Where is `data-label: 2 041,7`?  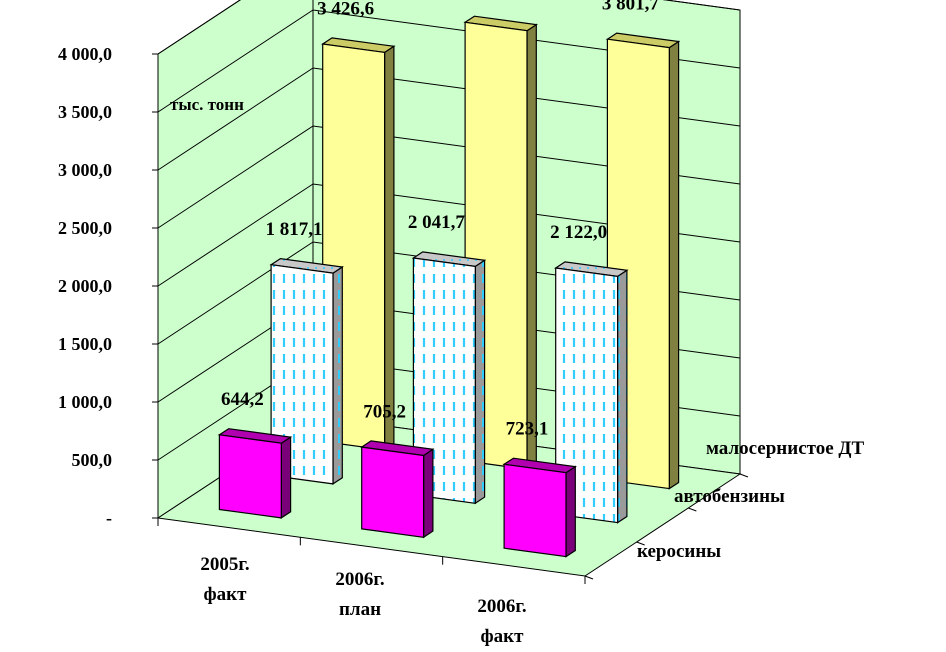
data-label: 2 041,7 is located at coordinates (437, 222).